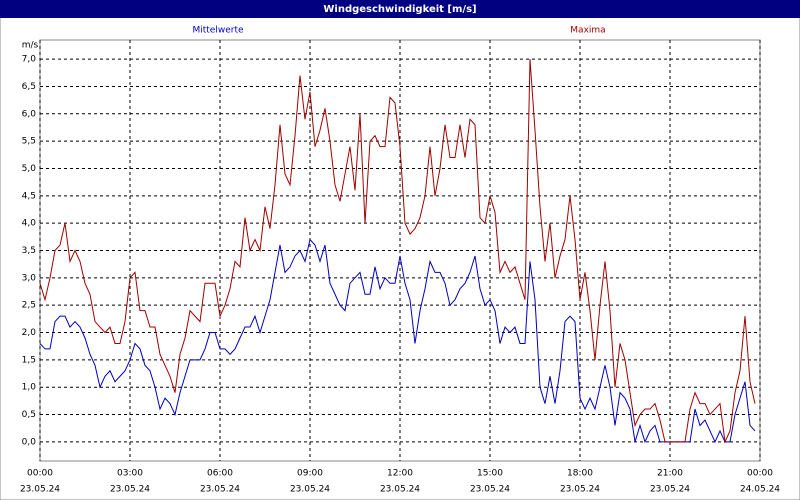 The height and width of the screenshot is (500, 800). I want to click on y-tick-label: 2,0, so click(29, 333).